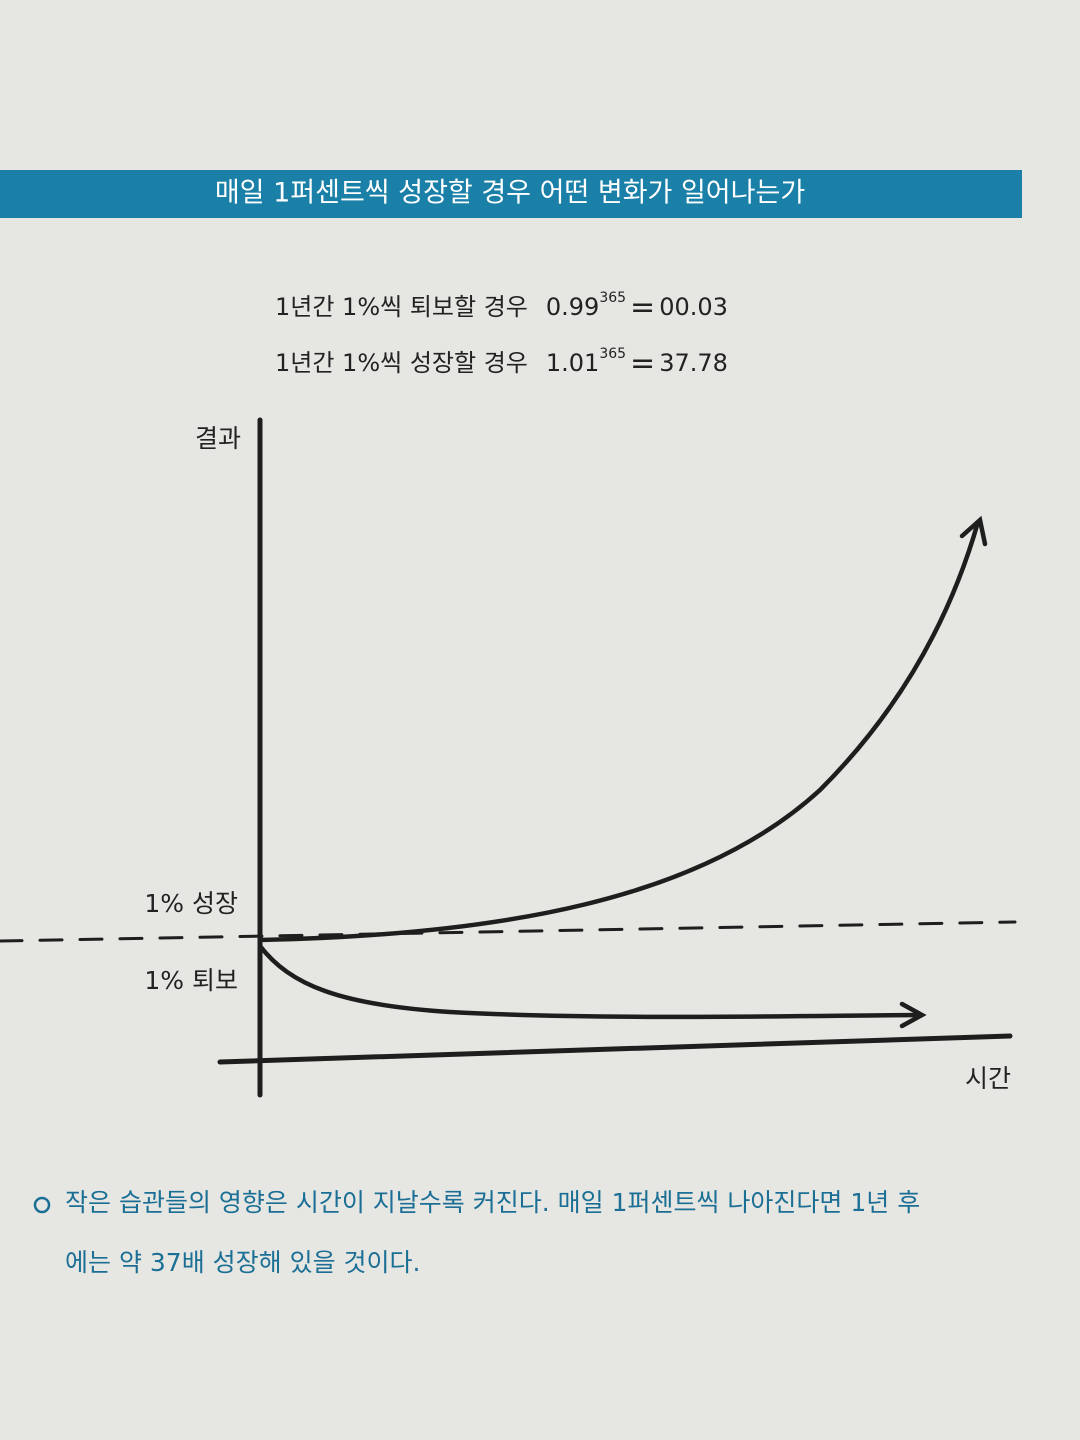  What do you see at coordinates (191, 903) in the screenshot?
I see `growth-label: 1% 성장` at bounding box center [191, 903].